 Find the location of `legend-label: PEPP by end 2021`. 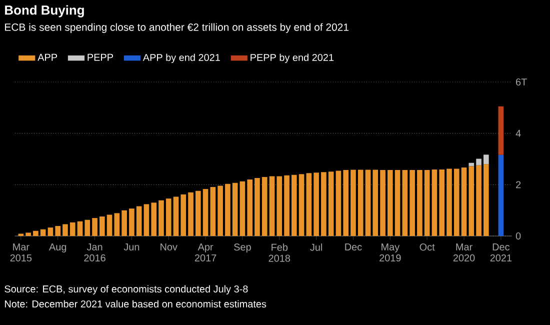

legend-label: PEPP by end 2021 is located at coordinates (292, 58).